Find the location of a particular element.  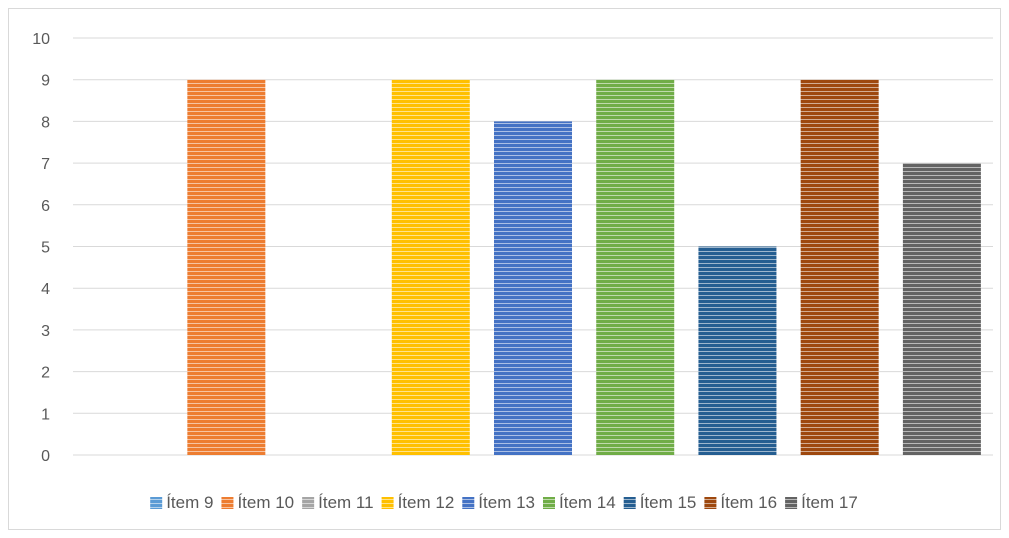

legend-label: Ítem 12 is located at coordinates (426, 502).